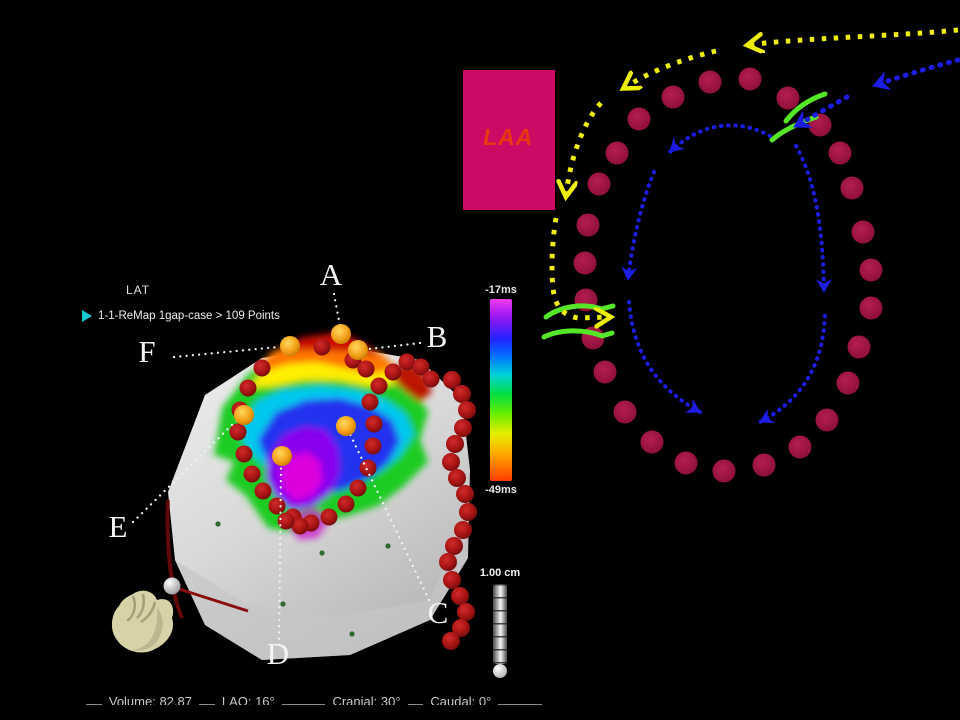 Image resolution: width=960 pixels, height=720 pixels. I want to click on footer-caudal: Caudal: 0°, so click(461, 699).